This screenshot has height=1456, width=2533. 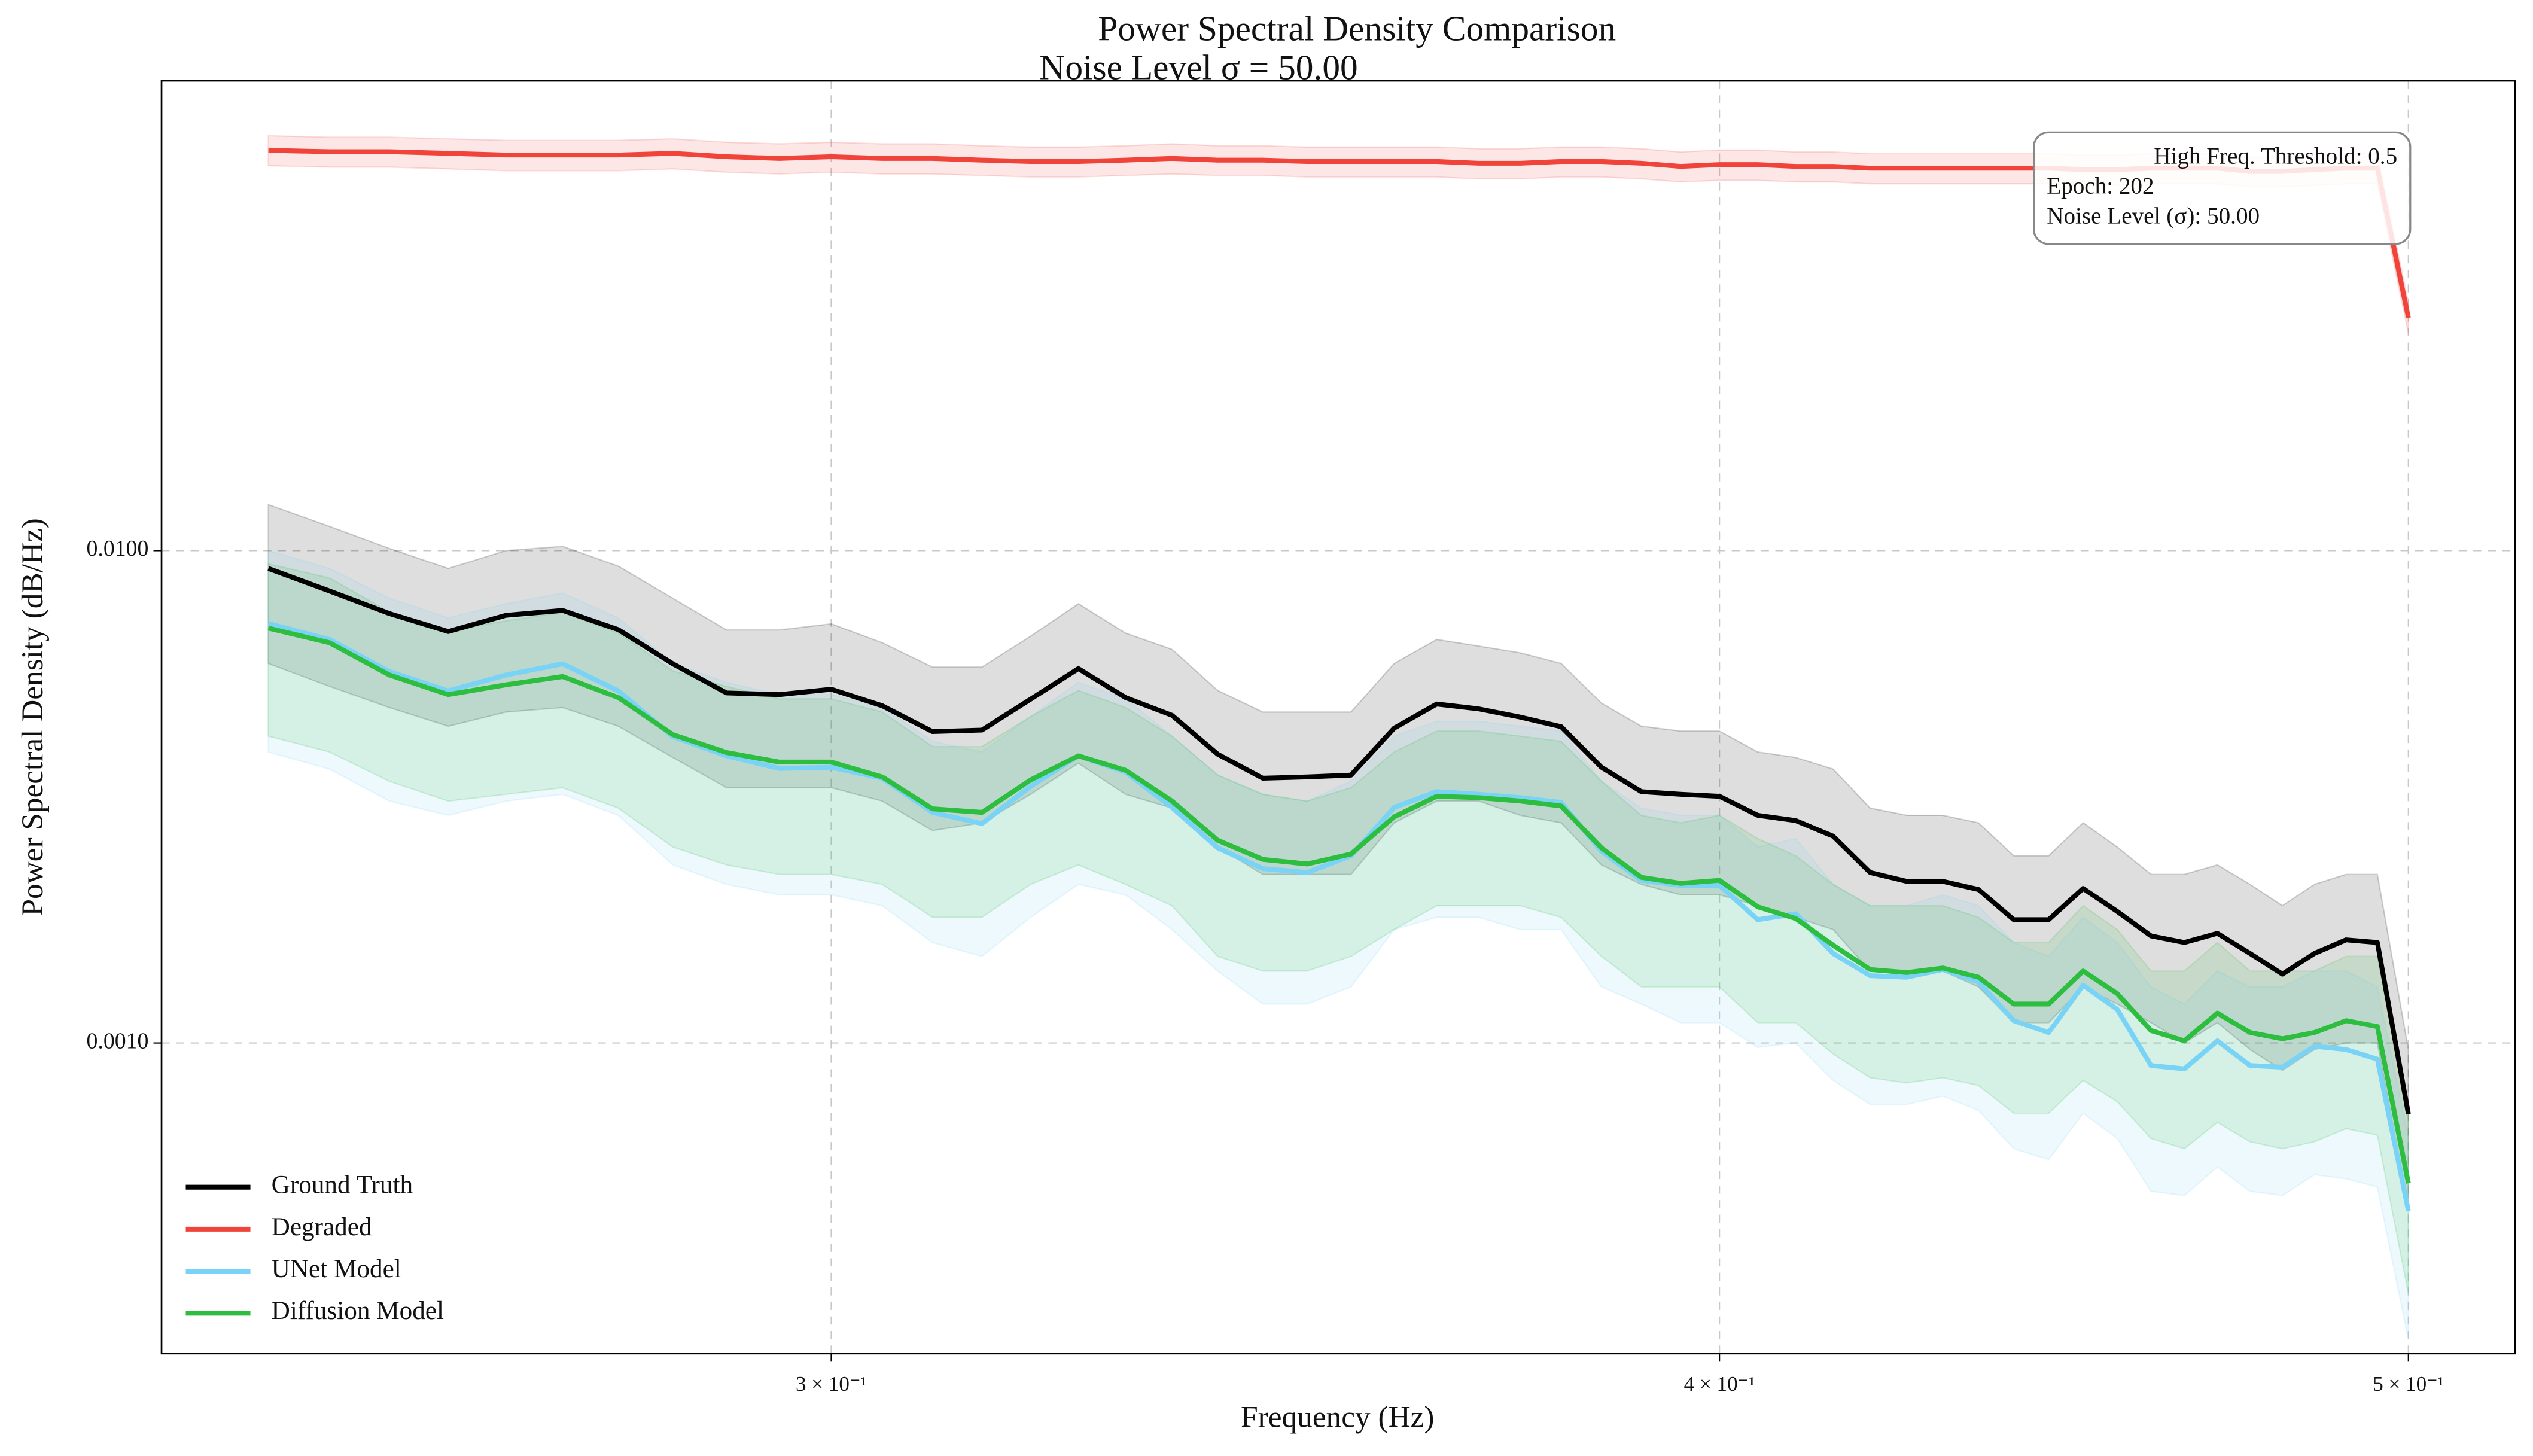 I want to click on y-axis-label: Power Spectral Density (dB/Hz), so click(x=33, y=717).